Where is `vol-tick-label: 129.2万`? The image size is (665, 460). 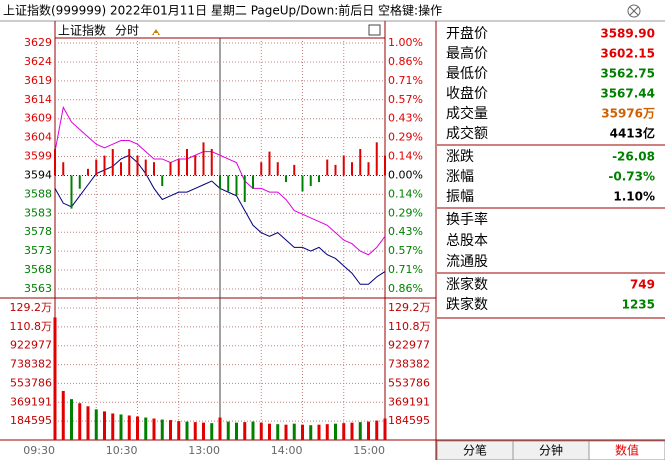 vol-tick-label: 129.2万 is located at coordinates (31, 307).